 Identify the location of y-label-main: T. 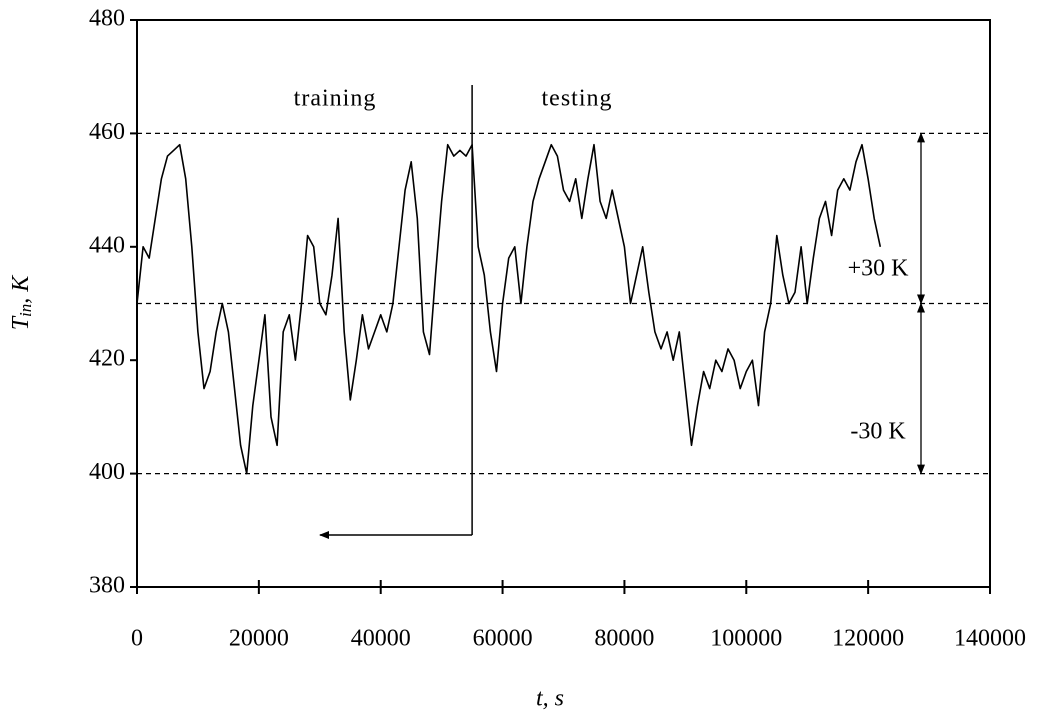
(21, 322).